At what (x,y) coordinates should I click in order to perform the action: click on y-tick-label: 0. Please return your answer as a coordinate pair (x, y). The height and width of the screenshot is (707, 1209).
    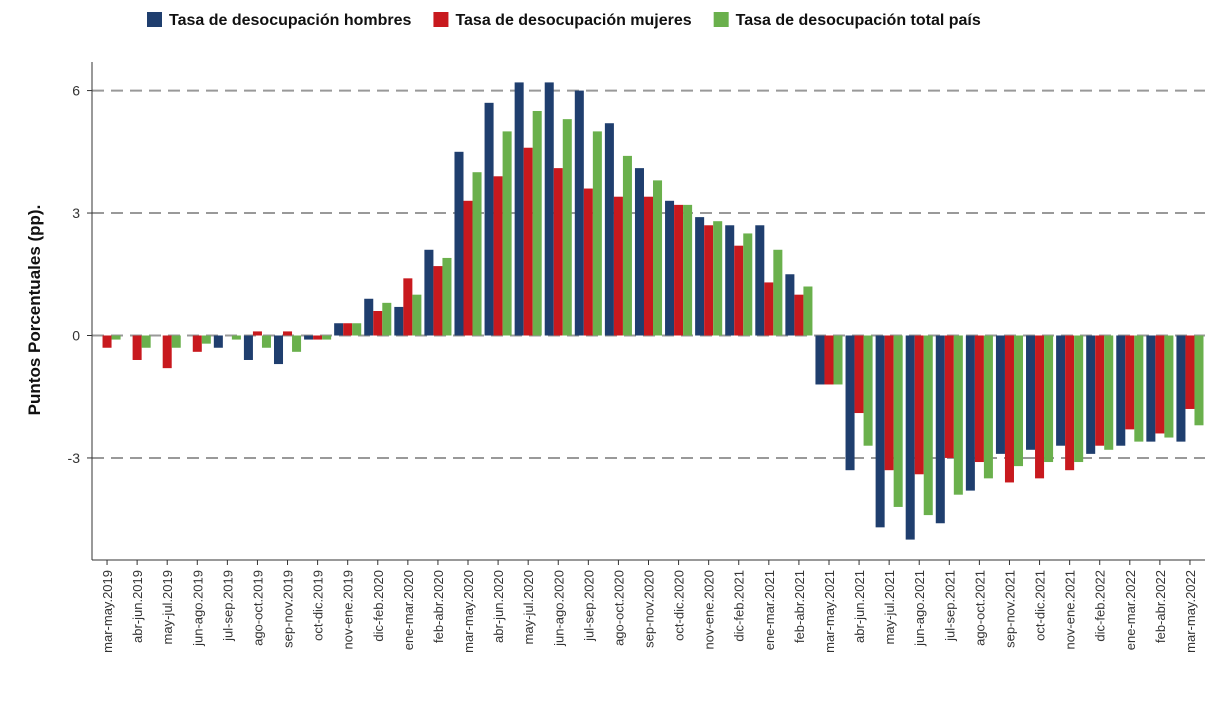
    Looking at the image, I should click on (76, 335).